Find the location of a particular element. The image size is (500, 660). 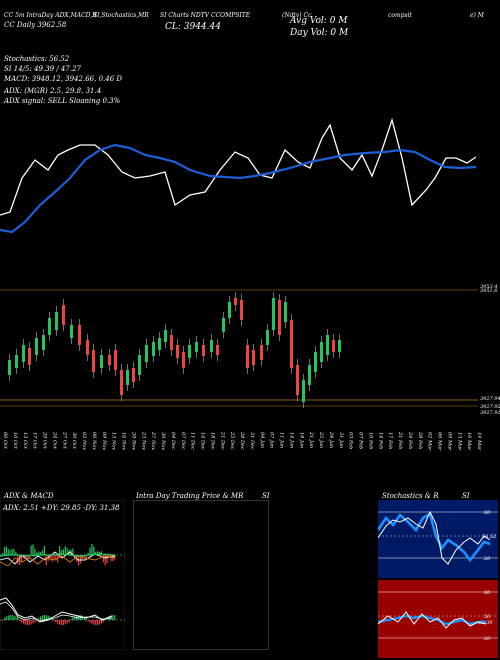

date-tick-label: 11 Jan is located at coordinates (282, 440).